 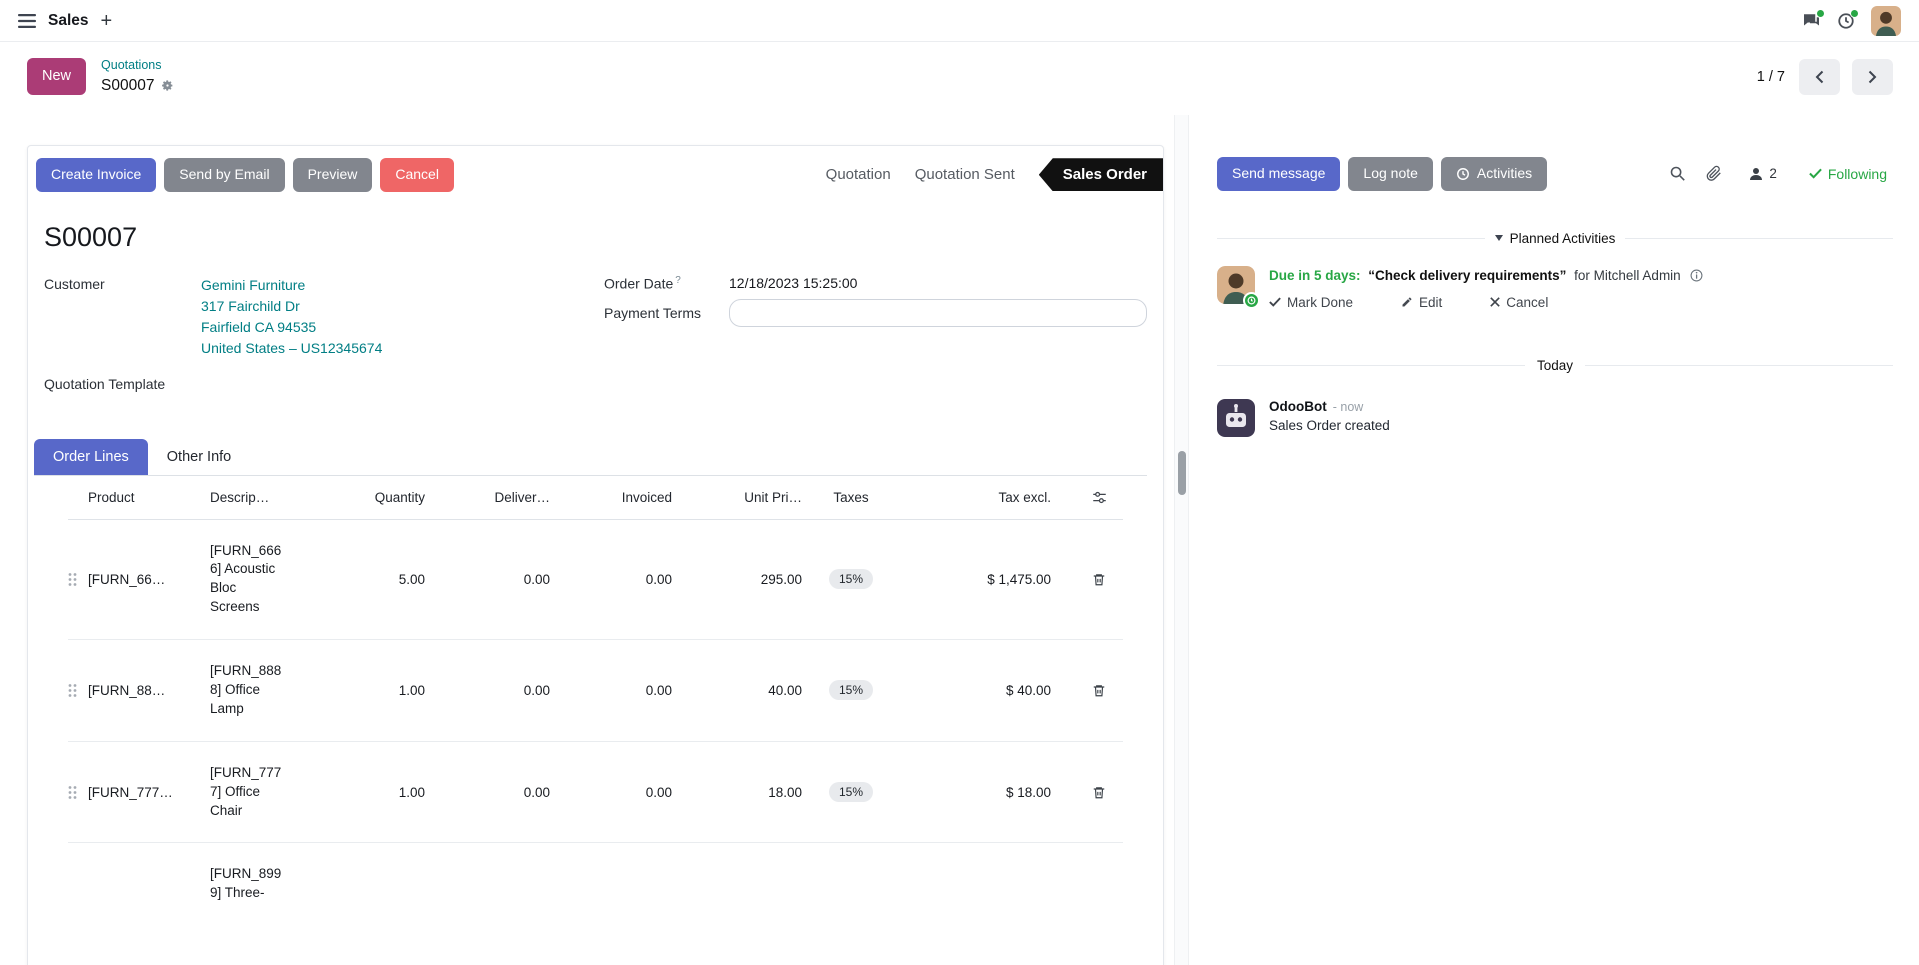 What do you see at coordinates (1024, 497) in the screenshot?
I see `col-tax-excl: Tax excl.` at bounding box center [1024, 497].